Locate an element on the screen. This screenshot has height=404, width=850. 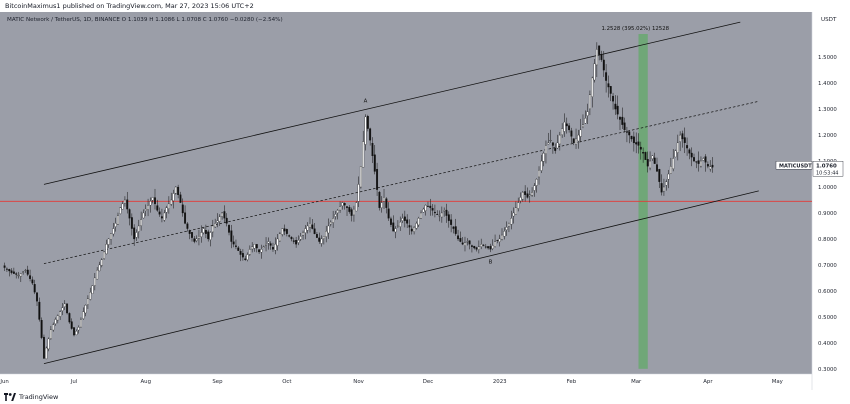
y-tick-label: 0.6000 is located at coordinates (827, 292).